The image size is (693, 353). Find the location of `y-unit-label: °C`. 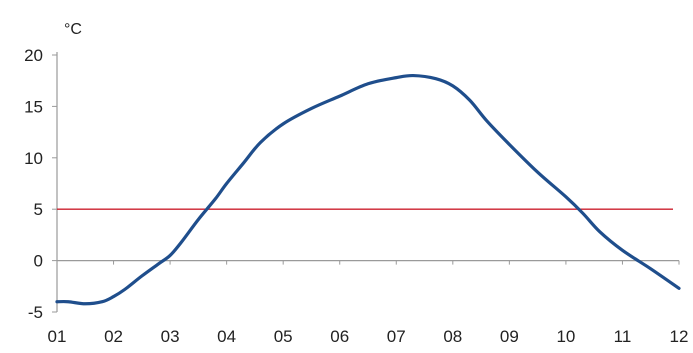

y-unit-label: °C is located at coordinates (73, 29).